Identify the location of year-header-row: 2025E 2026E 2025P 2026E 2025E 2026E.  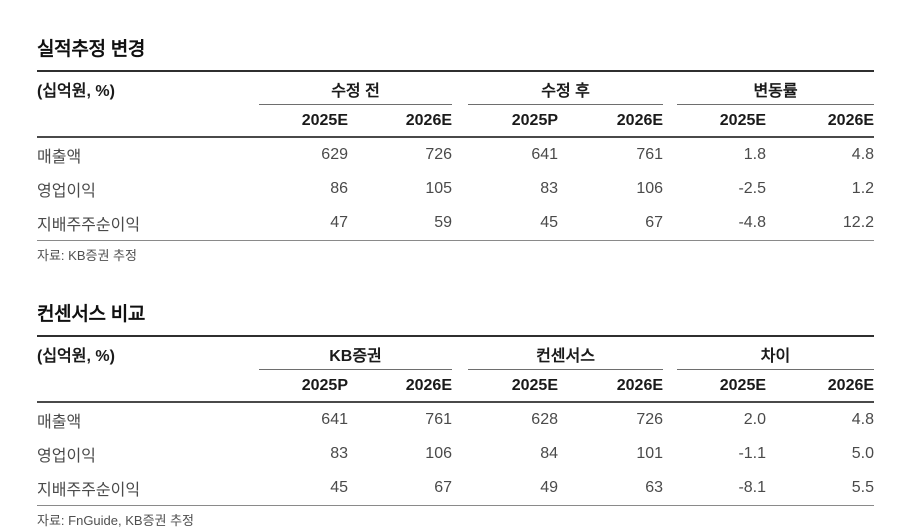
(456, 121).